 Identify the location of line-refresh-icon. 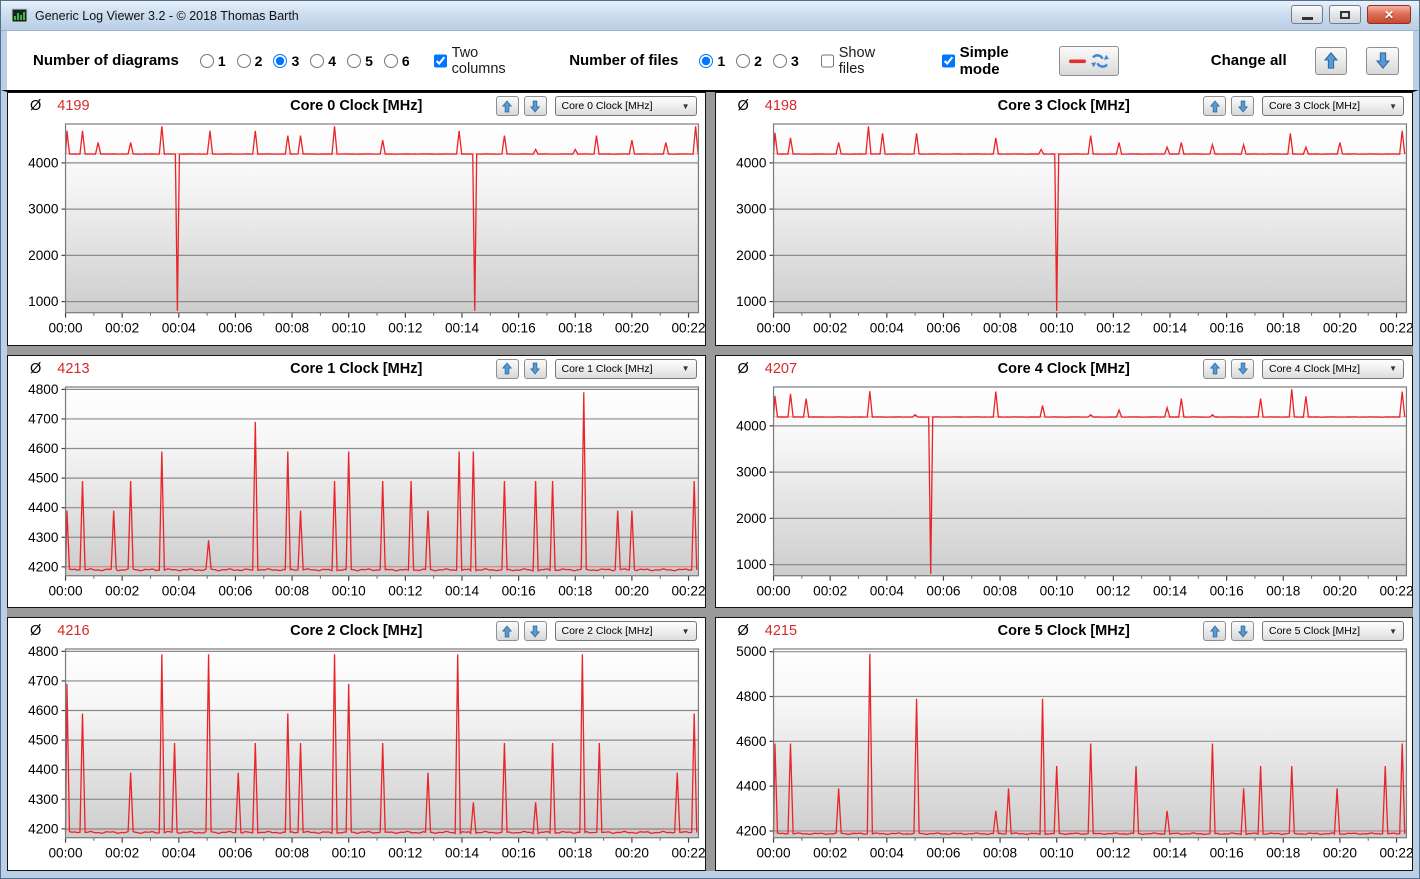
(1088, 60).